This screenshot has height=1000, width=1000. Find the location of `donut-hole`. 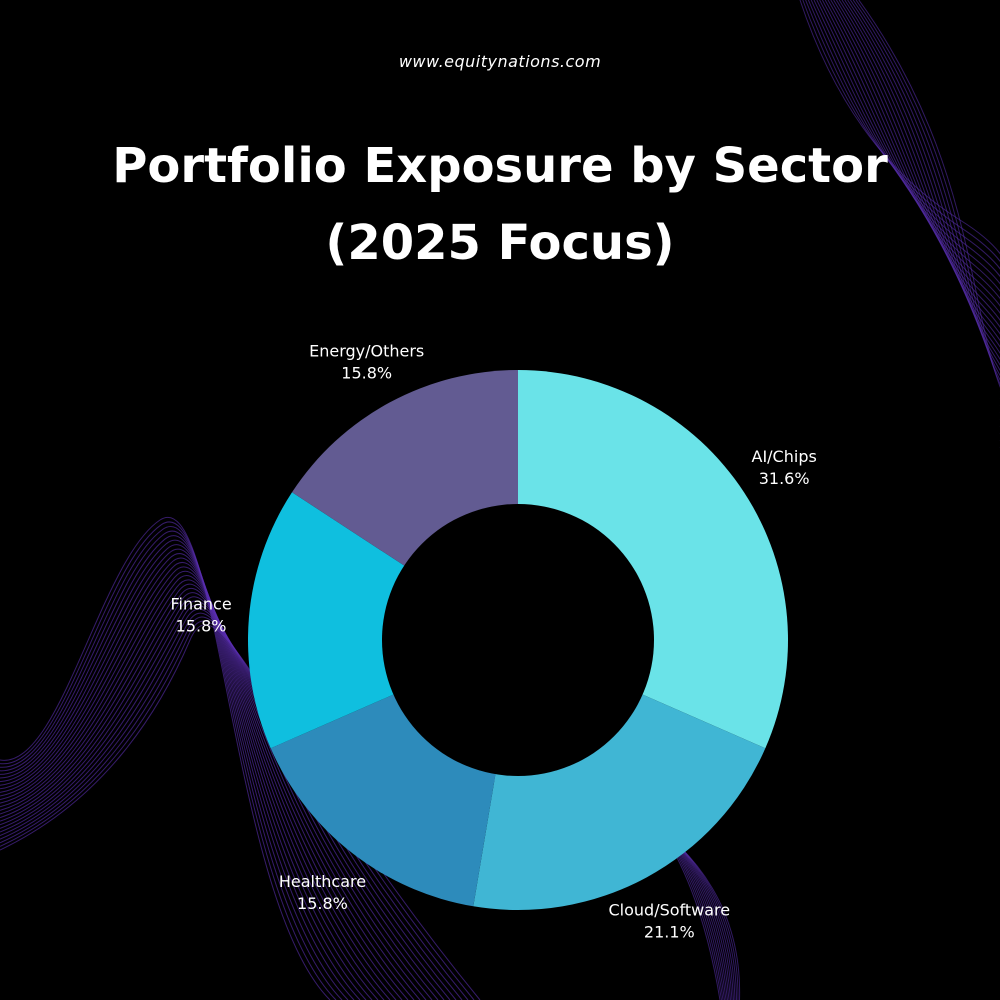

donut-hole is located at coordinates (518, 640).